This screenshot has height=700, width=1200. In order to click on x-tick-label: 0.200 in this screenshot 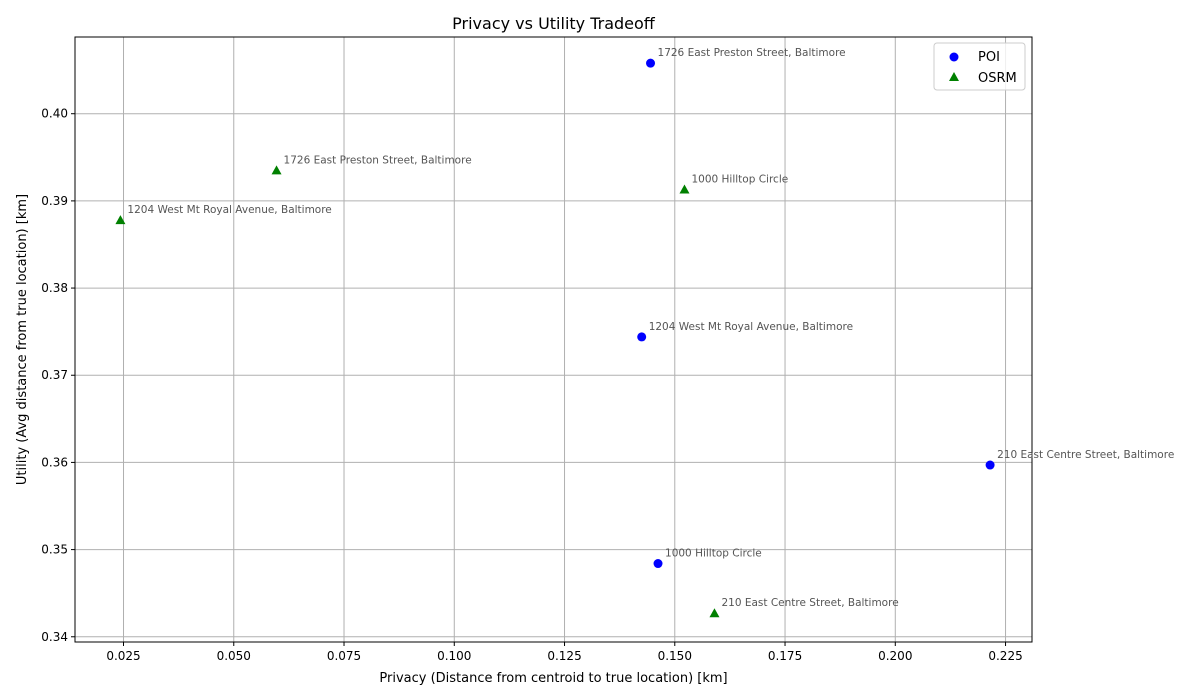, I will do `click(895, 656)`.